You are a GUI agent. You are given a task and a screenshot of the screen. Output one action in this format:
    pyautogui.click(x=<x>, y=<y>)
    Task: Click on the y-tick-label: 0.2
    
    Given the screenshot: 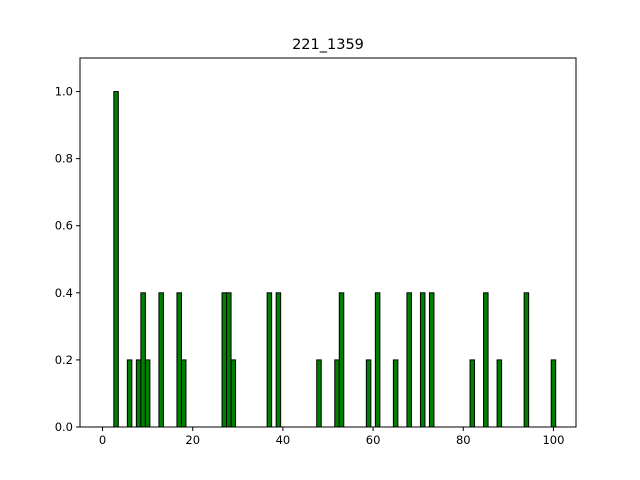 What is the action you would take?
    pyautogui.click(x=64, y=360)
    